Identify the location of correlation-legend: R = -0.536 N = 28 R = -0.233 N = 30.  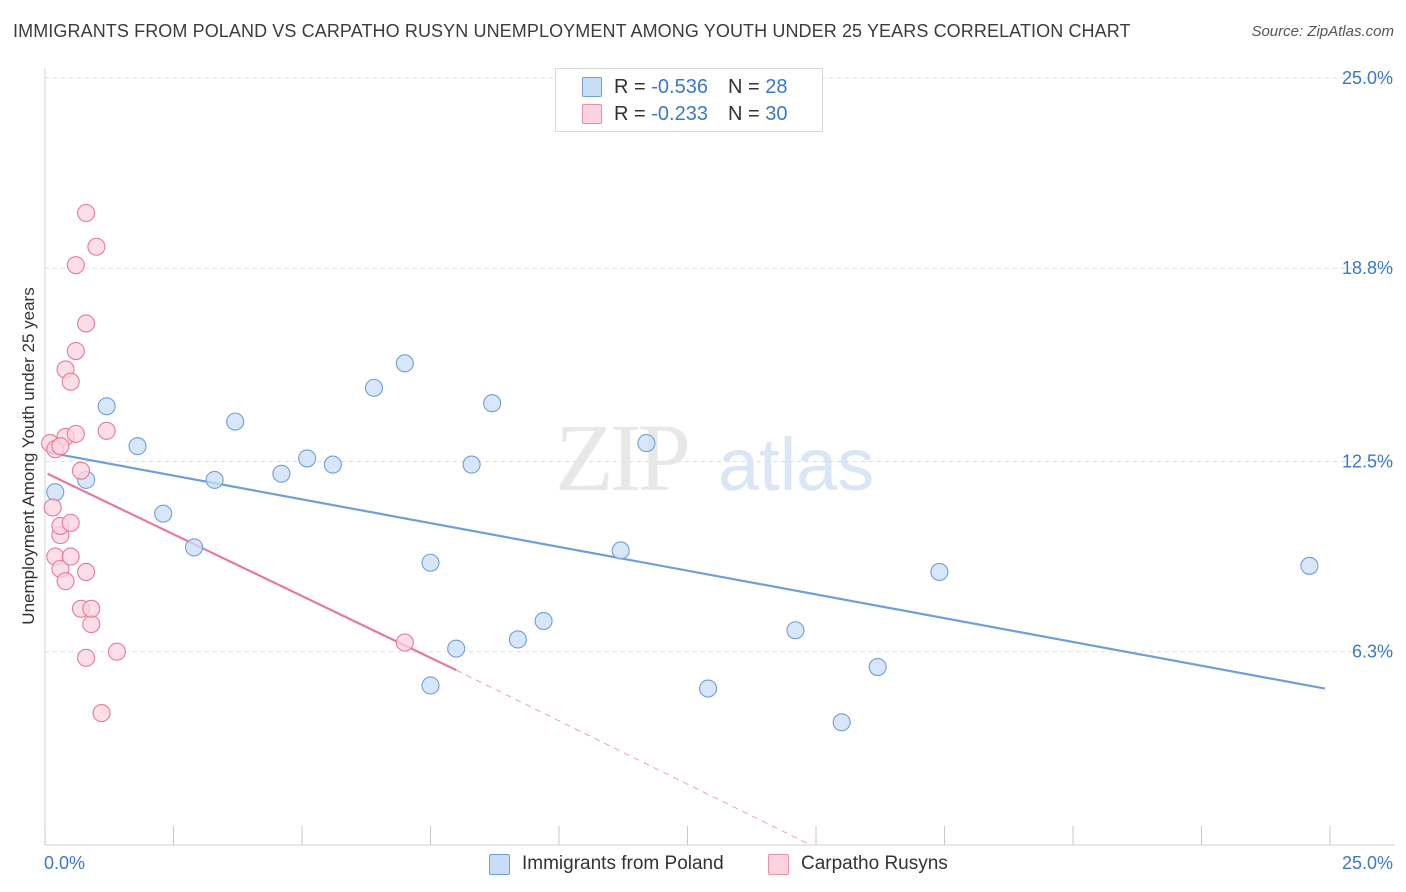
(689, 100).